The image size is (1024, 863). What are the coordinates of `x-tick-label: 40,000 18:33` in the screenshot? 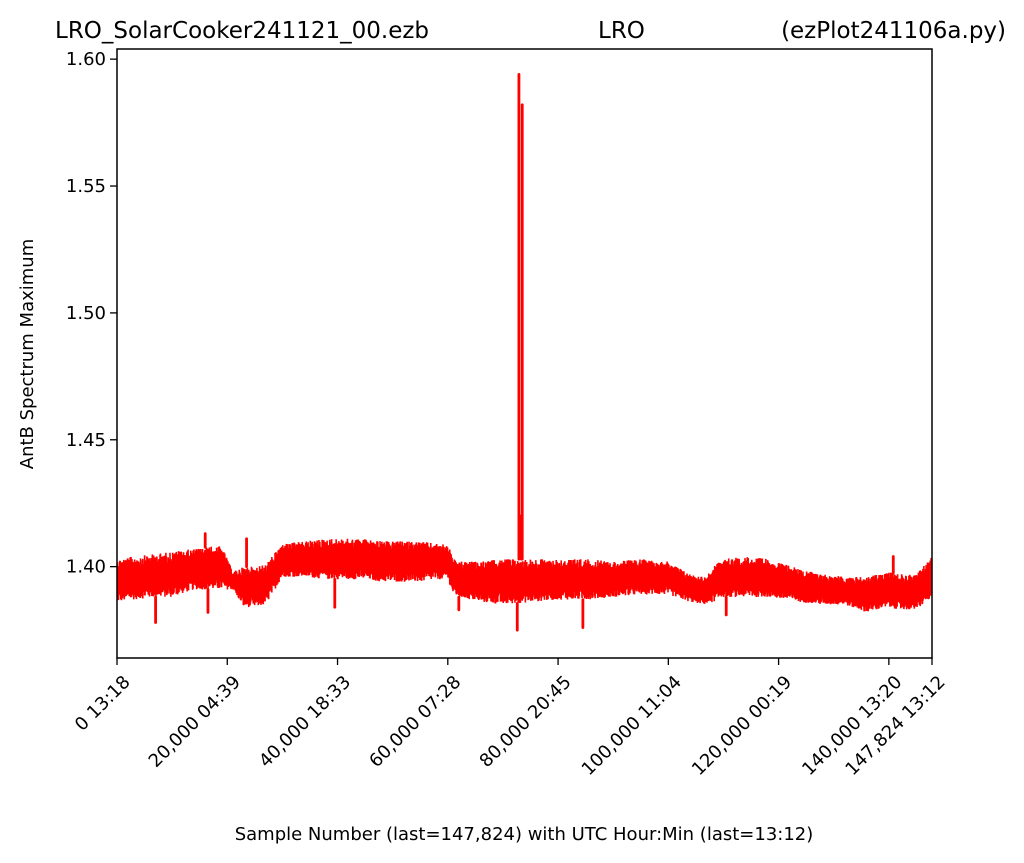 It's located at (305, 722).